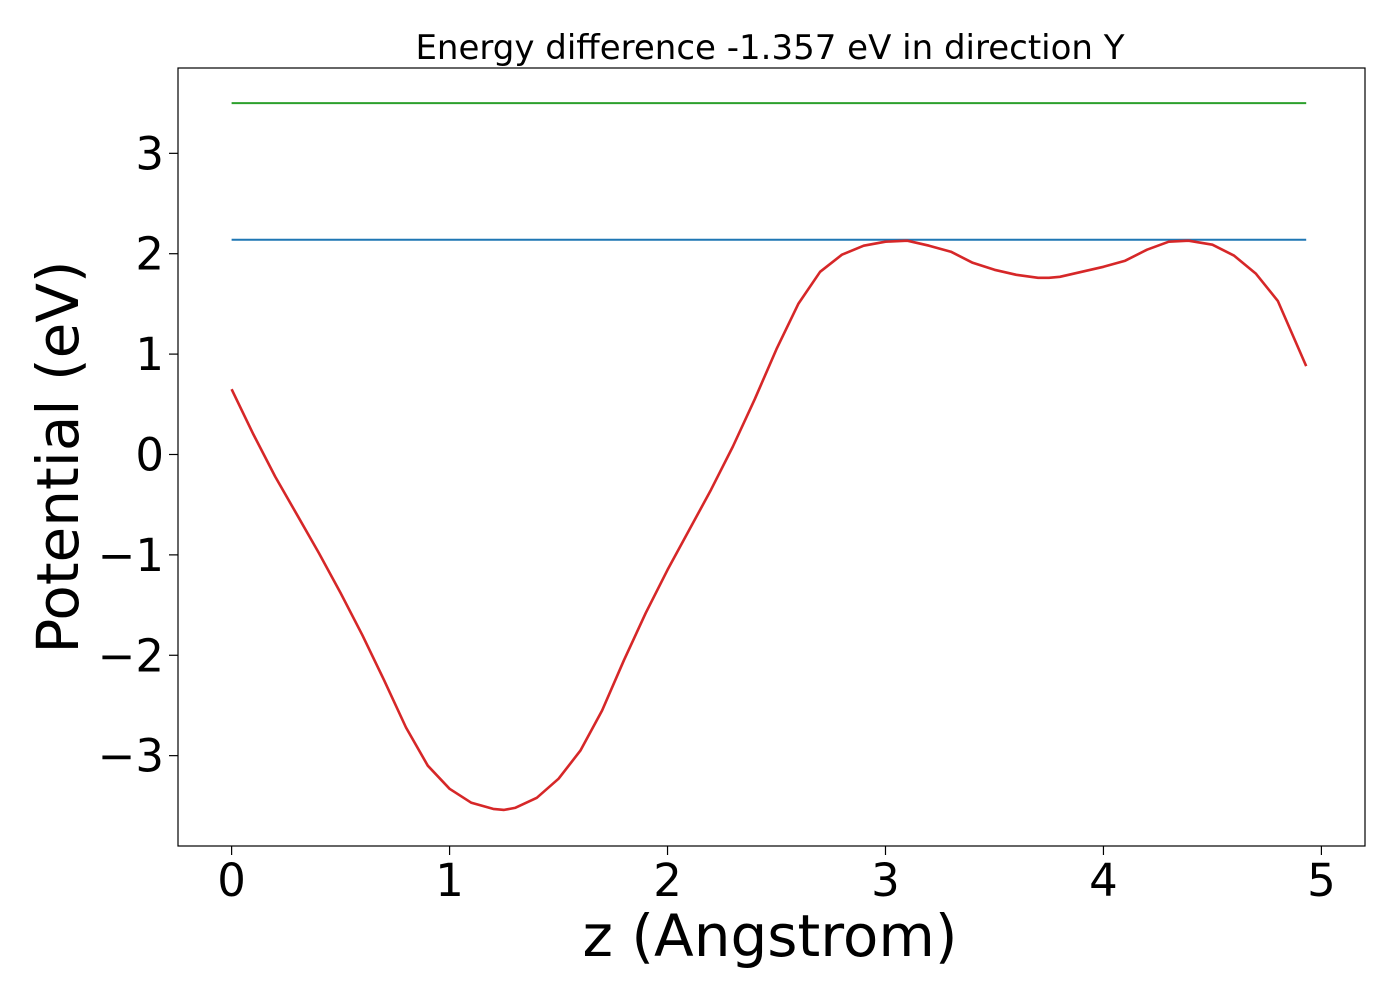 This screenshot has width=1400, height=1000. What do you see at coordinates (149, 254) in the screenshot?
I see `y-tick-label: 2` at bounding box center [149, 254].